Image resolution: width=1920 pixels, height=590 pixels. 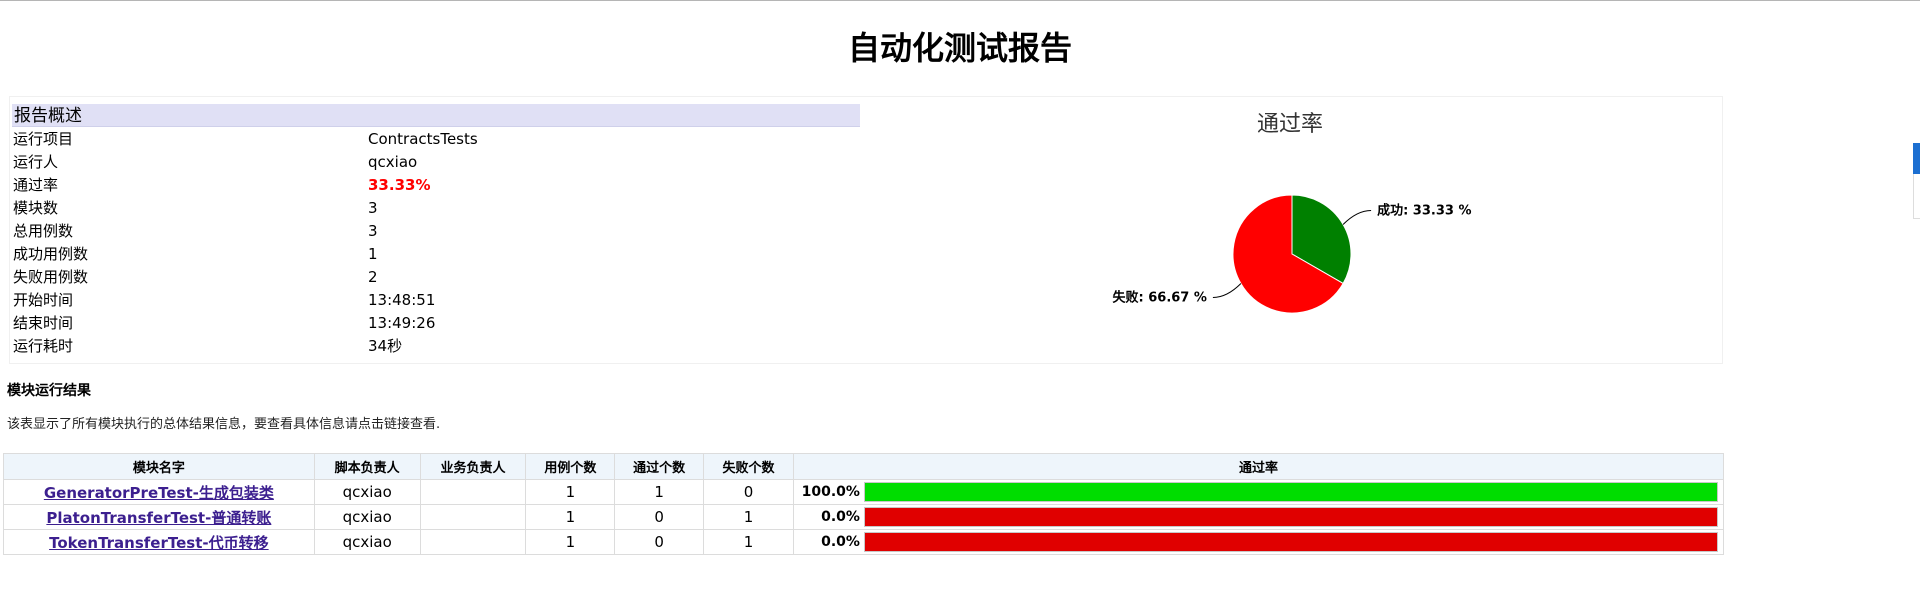 I want to click on overview-value: 2, so click(x=373, y=277).